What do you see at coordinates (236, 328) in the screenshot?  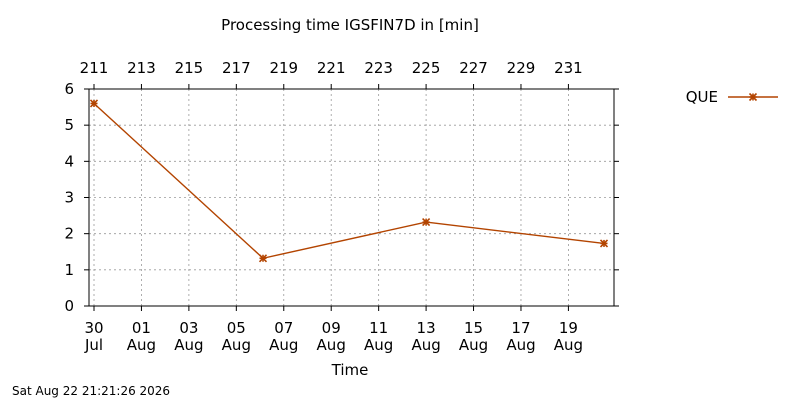 I see `x-tick-day-label: 05` at bounding box center [236, 328].